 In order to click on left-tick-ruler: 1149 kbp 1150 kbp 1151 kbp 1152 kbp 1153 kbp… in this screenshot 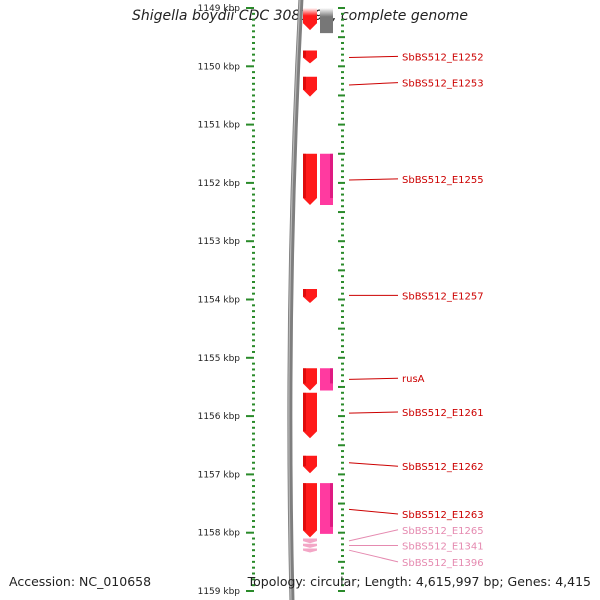, I will do `click(226, 300)`.